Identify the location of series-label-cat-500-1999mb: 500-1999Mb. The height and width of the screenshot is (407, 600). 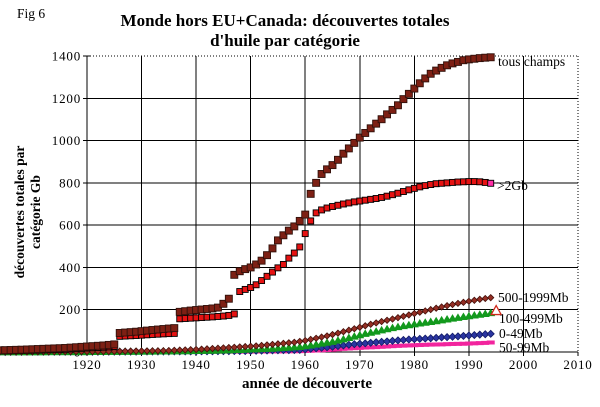
(533, 297).